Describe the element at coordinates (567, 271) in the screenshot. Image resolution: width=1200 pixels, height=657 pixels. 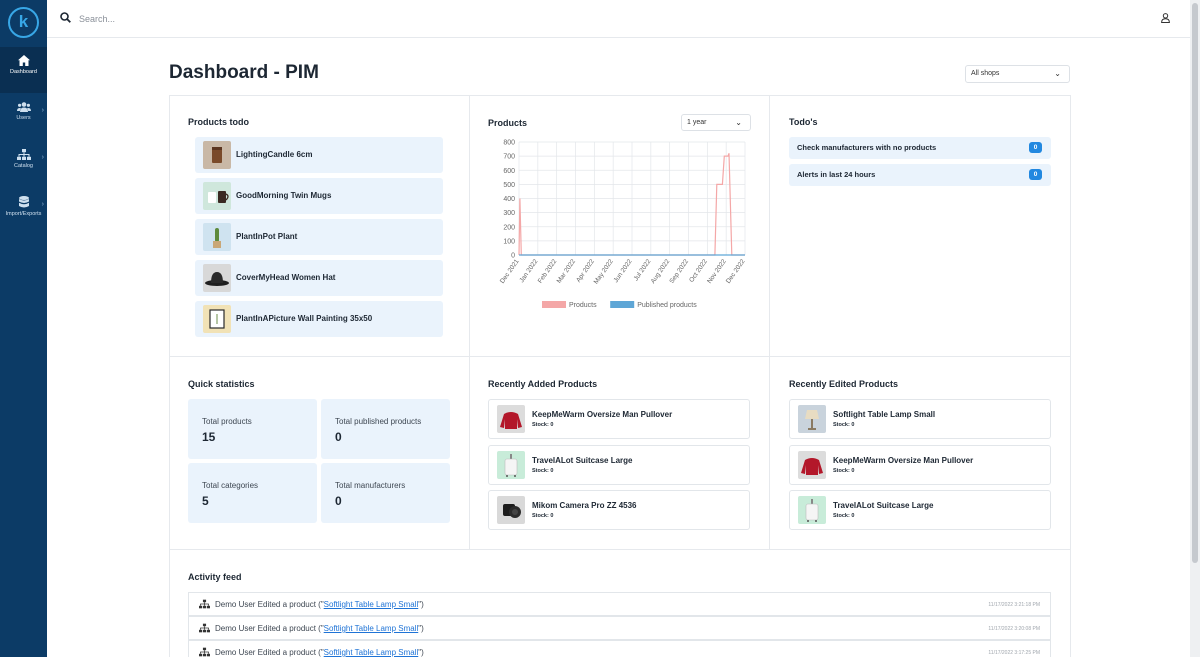
I see `x-tick-label: Mar 2022` at that location.